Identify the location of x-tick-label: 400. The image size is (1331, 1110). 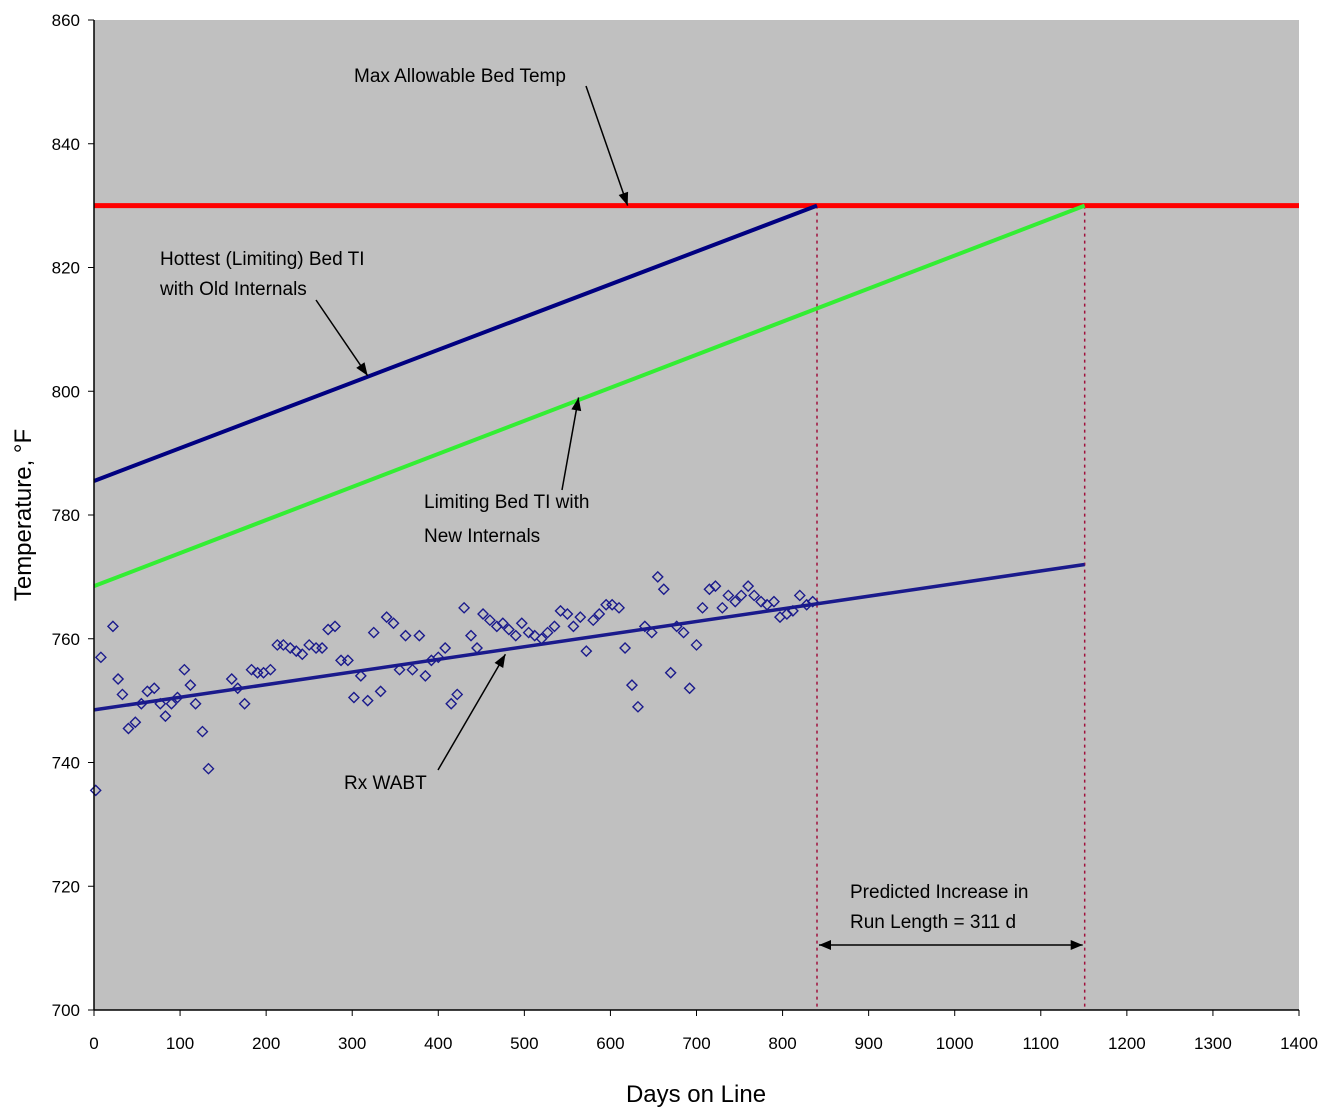
(438, 1043).